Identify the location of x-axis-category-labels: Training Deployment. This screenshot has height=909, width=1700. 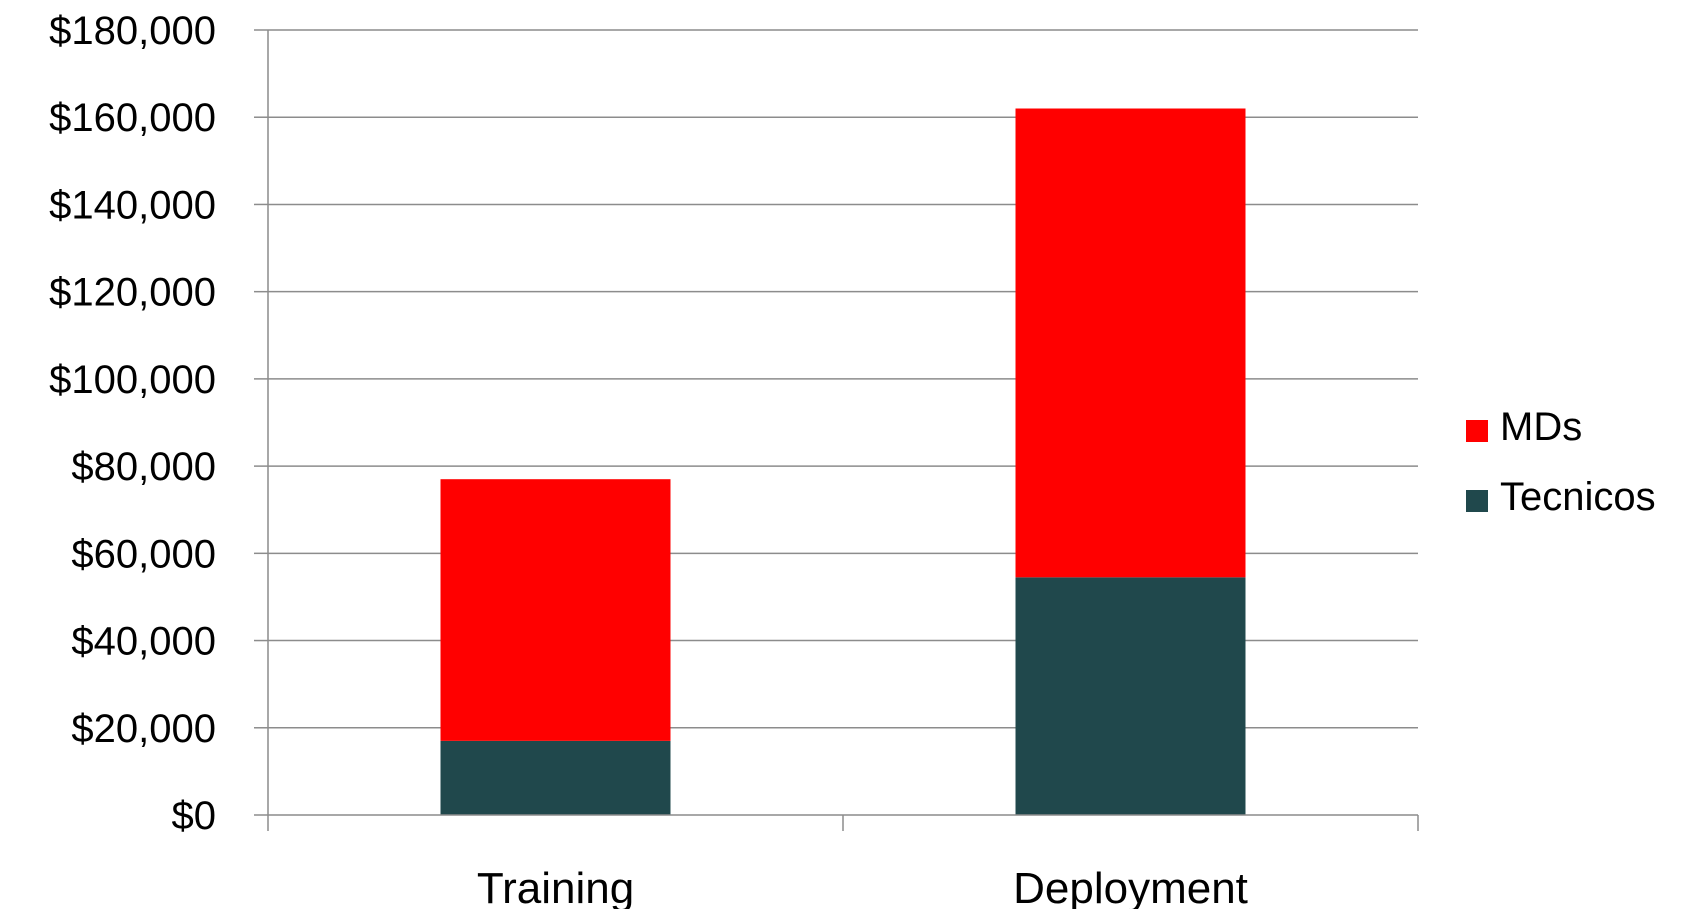
(862, 886).